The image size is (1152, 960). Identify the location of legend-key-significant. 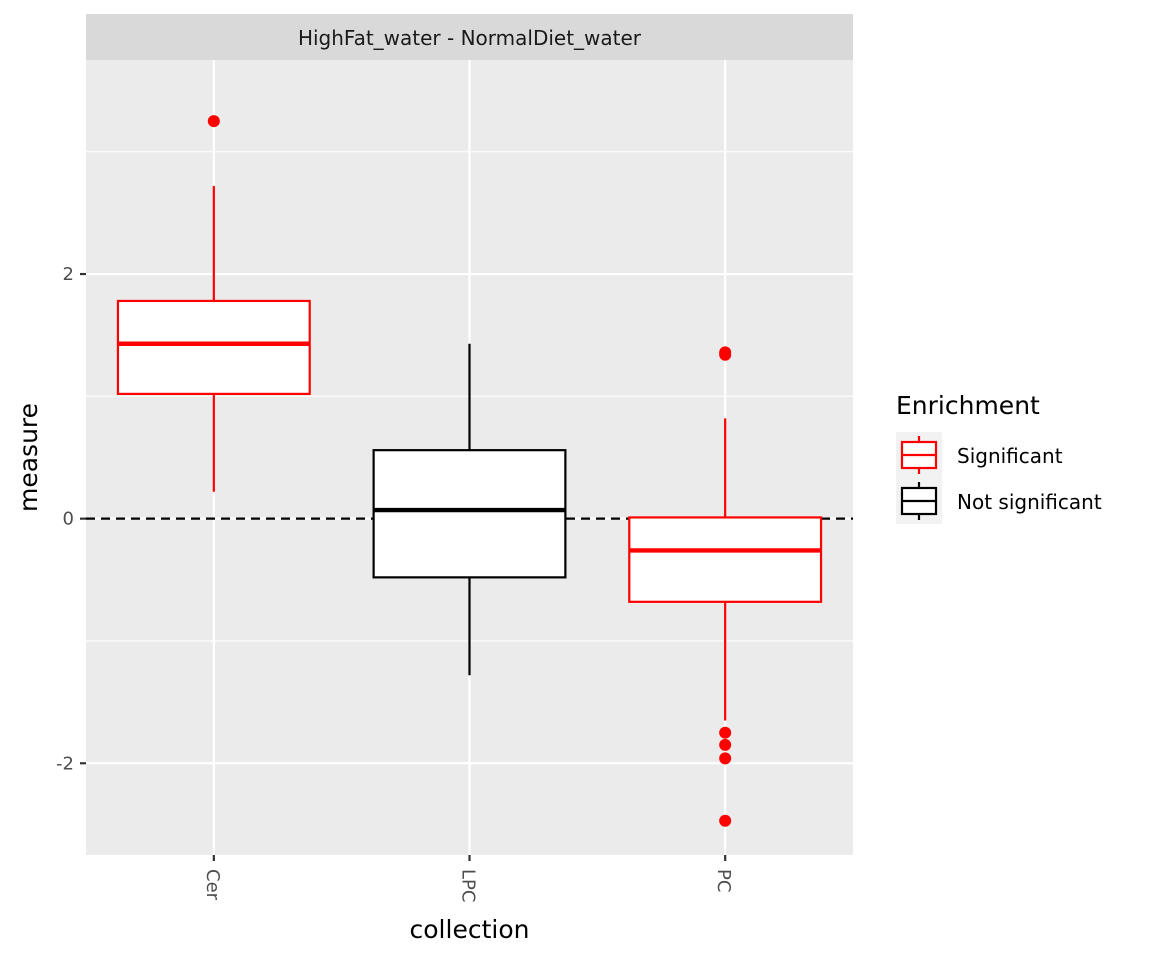
(919, 455).